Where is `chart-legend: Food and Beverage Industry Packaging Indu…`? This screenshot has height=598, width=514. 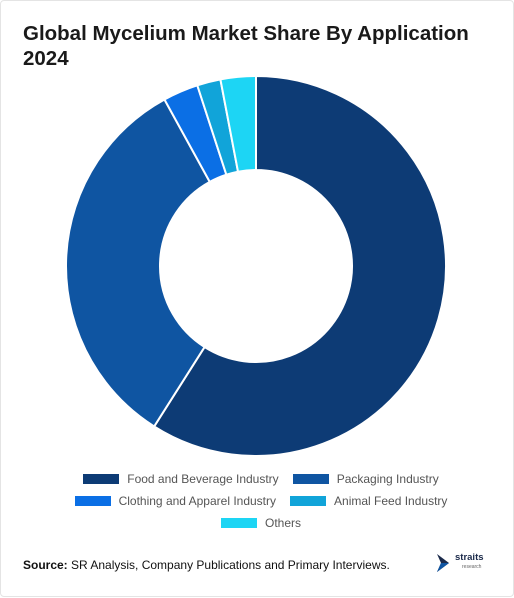
chart-legend: Food and Beverage Industry Packaging Indu… is located at coordinates (261, 501).